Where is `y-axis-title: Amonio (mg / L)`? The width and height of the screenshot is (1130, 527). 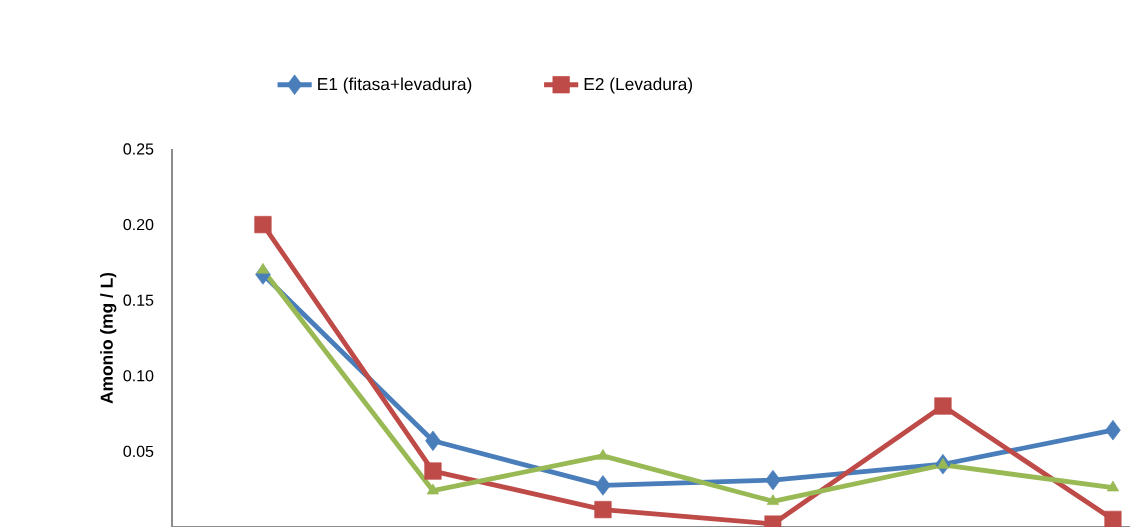 y-axis-title: Amonio (mg / L) is located at coordinates (108, 338).